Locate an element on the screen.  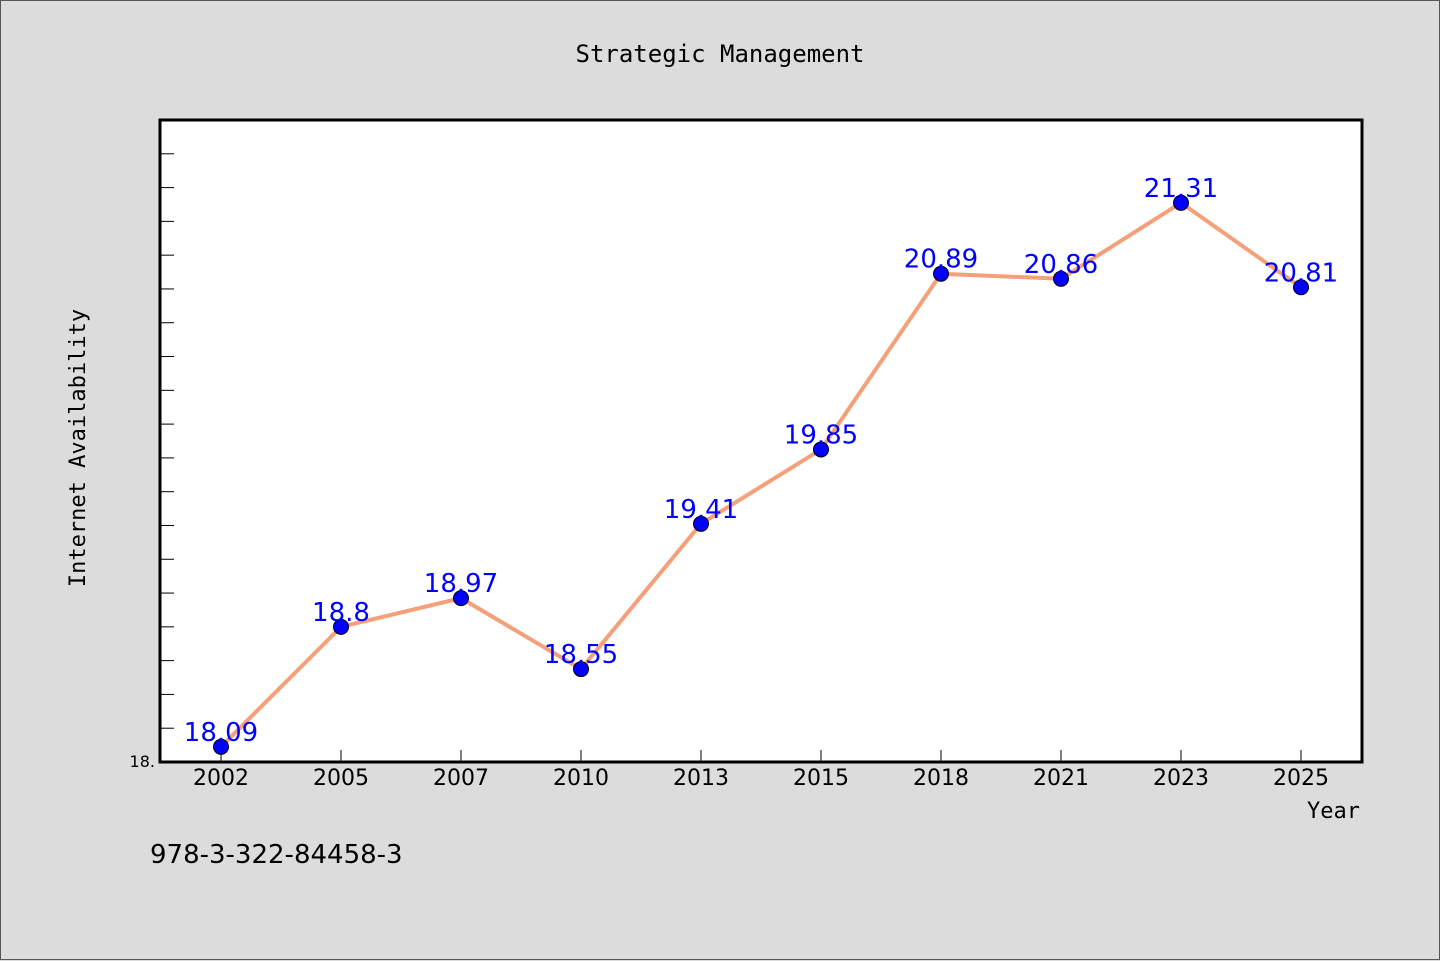
data-label: 18.55 is located at coordinates (581, 655).